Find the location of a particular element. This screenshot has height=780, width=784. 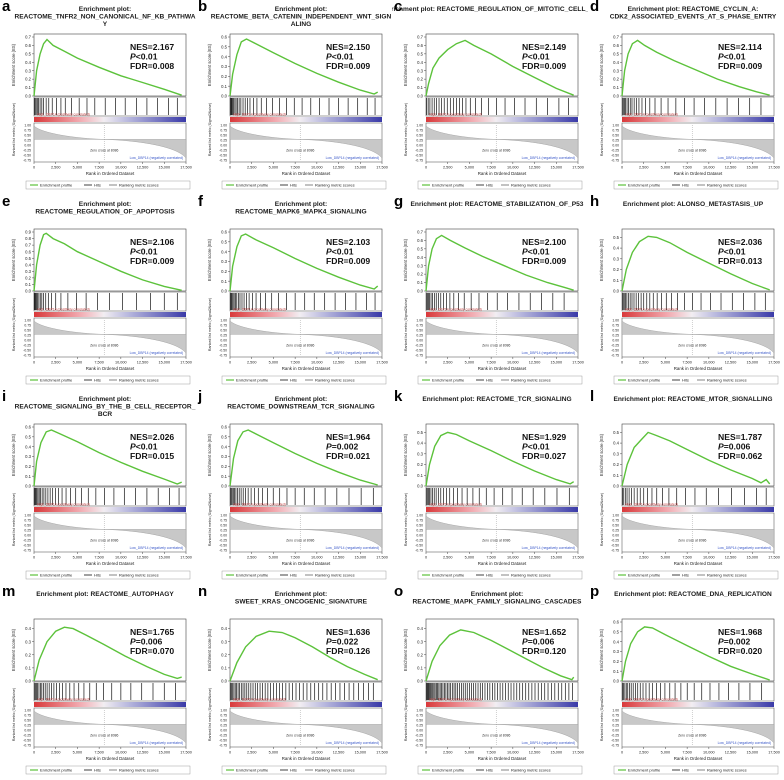

fdr-value: FDR=0.013 is located at coordinates (740, 261).